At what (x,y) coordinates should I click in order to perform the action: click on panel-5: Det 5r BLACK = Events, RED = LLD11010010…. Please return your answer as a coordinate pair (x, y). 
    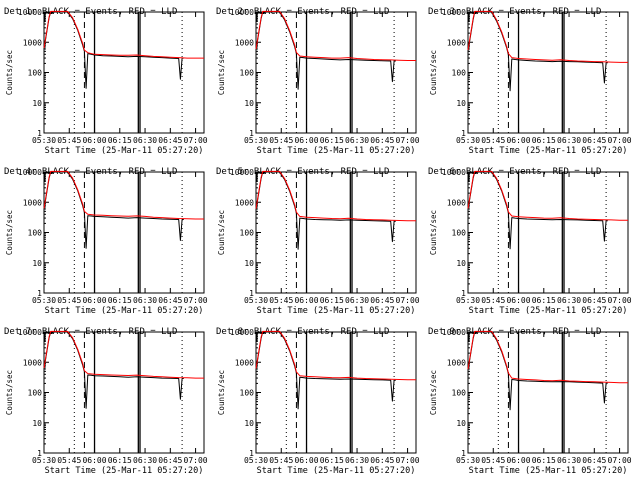
    Looking at the image, I should click on (318, 241).